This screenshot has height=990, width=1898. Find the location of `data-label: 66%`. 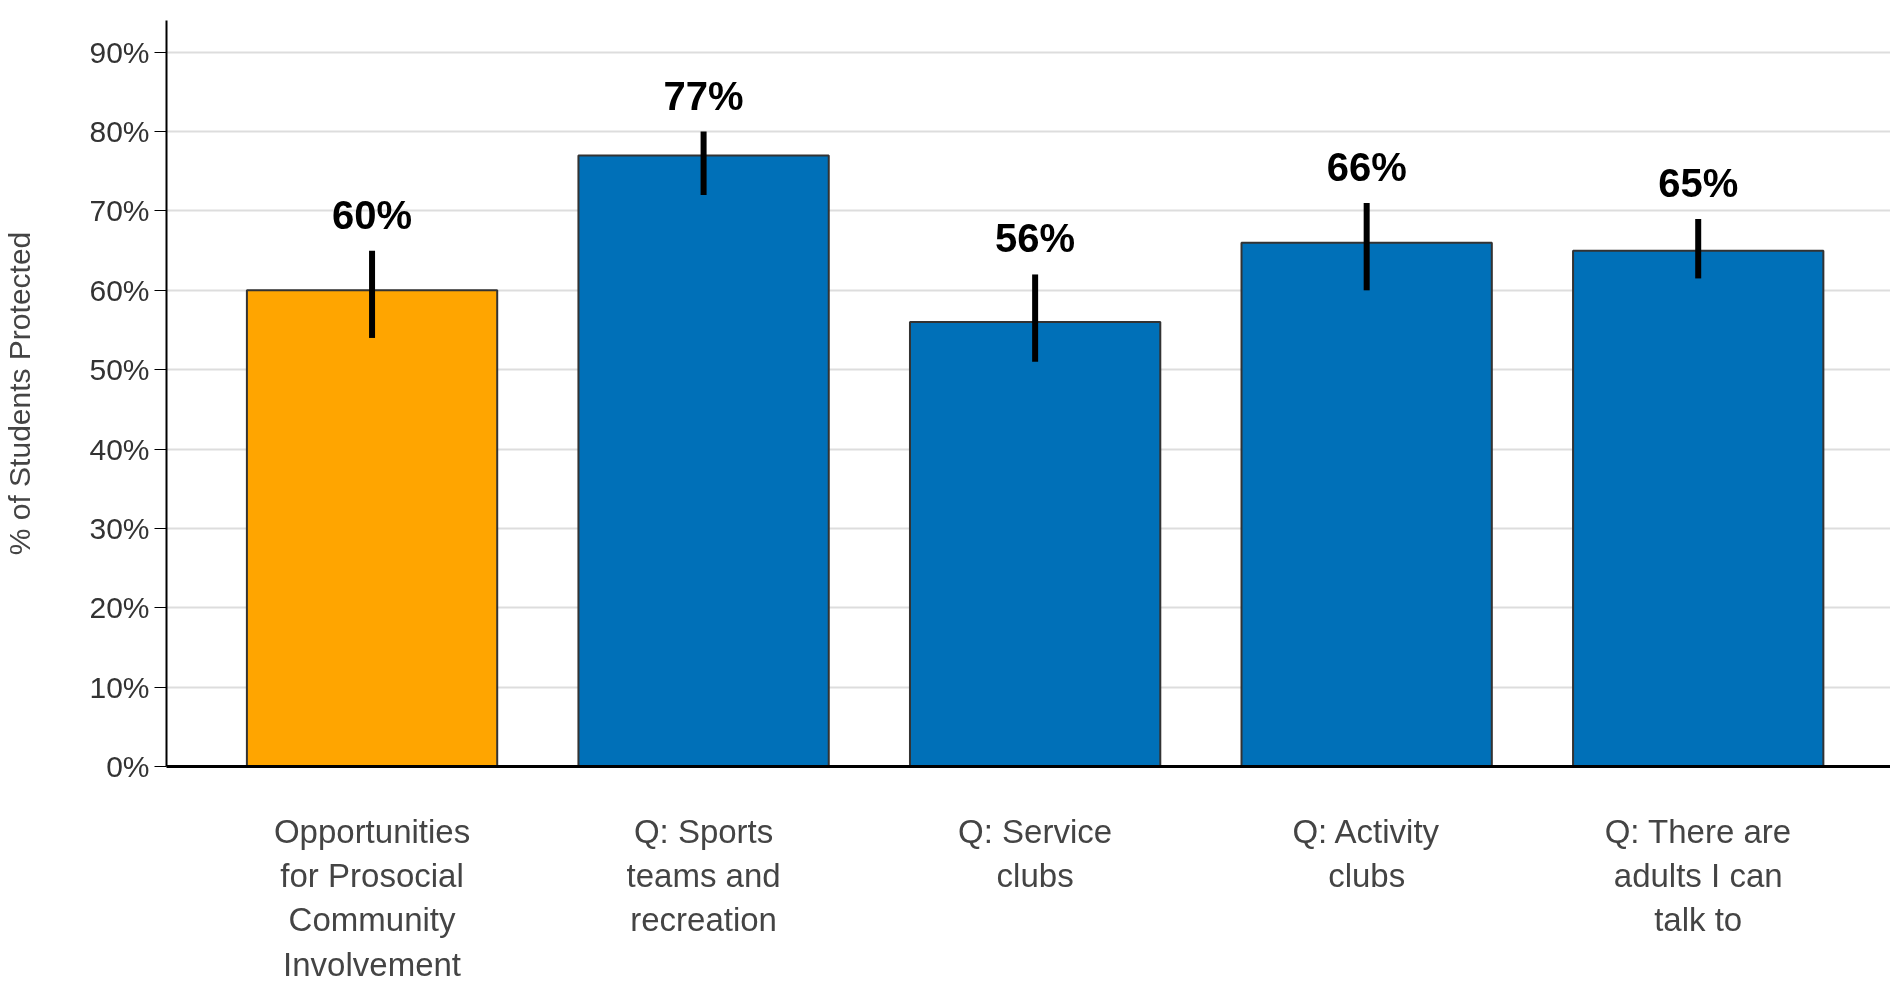

data-label: 66% is located at coordinates (1366, 167).